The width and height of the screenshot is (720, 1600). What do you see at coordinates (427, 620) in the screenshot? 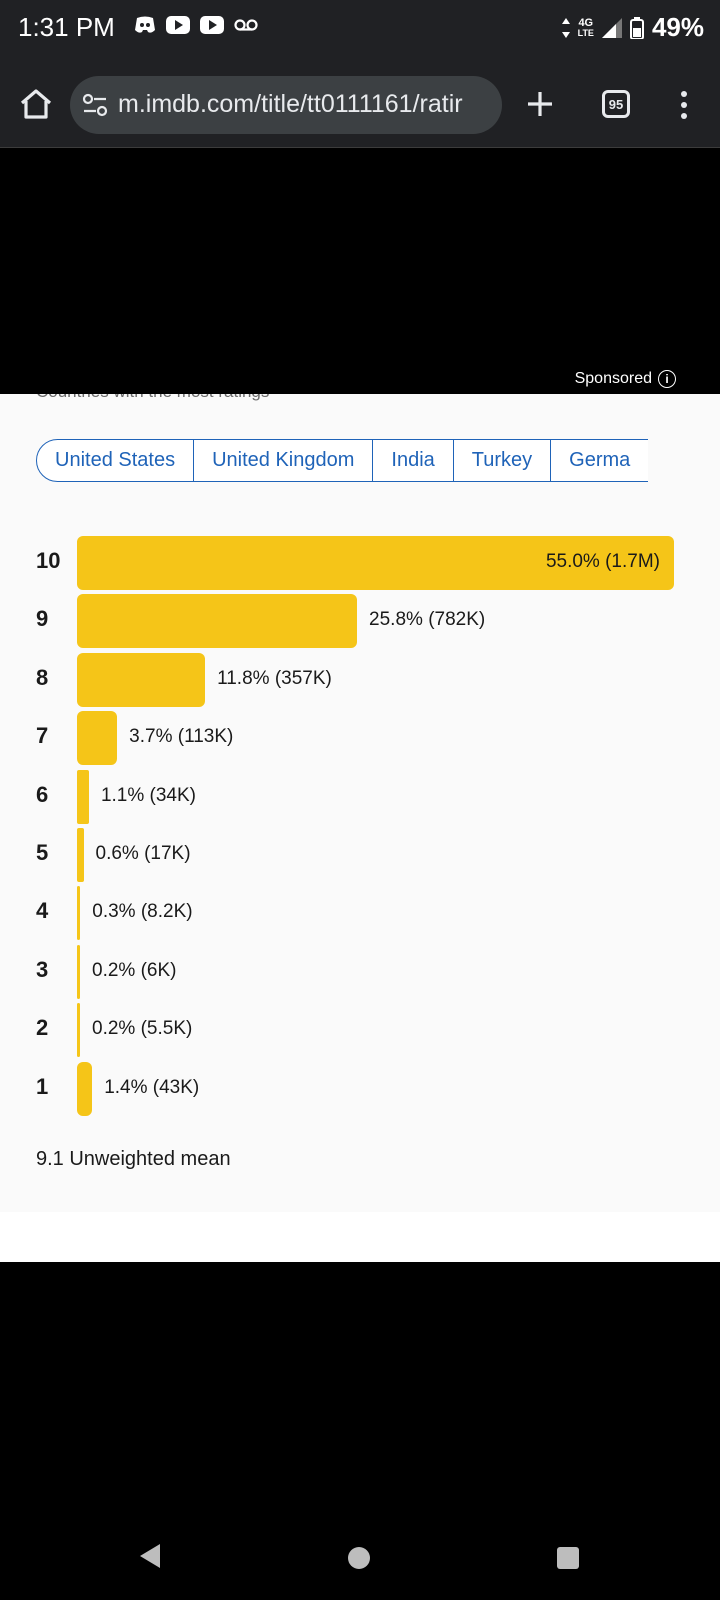
I see `rating-bar-label: 25.8% (782K)` at bounding box center [427, 620].